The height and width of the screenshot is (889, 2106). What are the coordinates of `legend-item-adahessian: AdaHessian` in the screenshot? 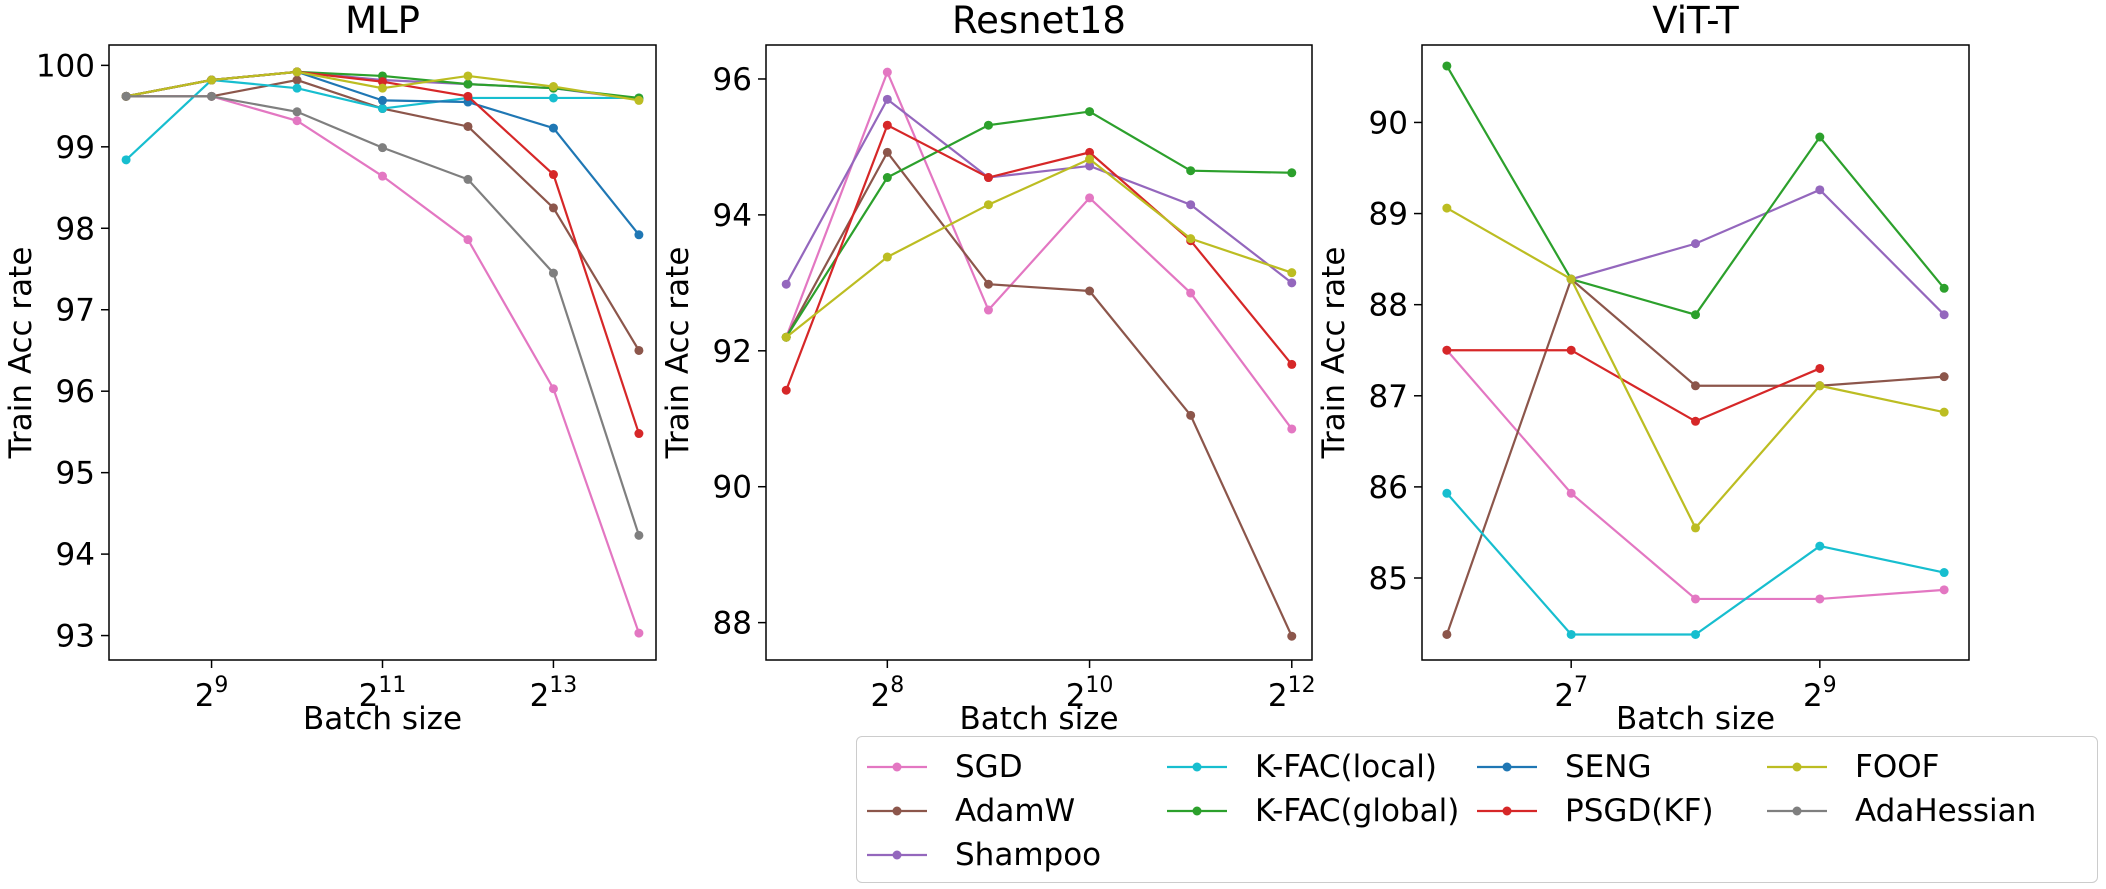 It's located at (1900, 811).